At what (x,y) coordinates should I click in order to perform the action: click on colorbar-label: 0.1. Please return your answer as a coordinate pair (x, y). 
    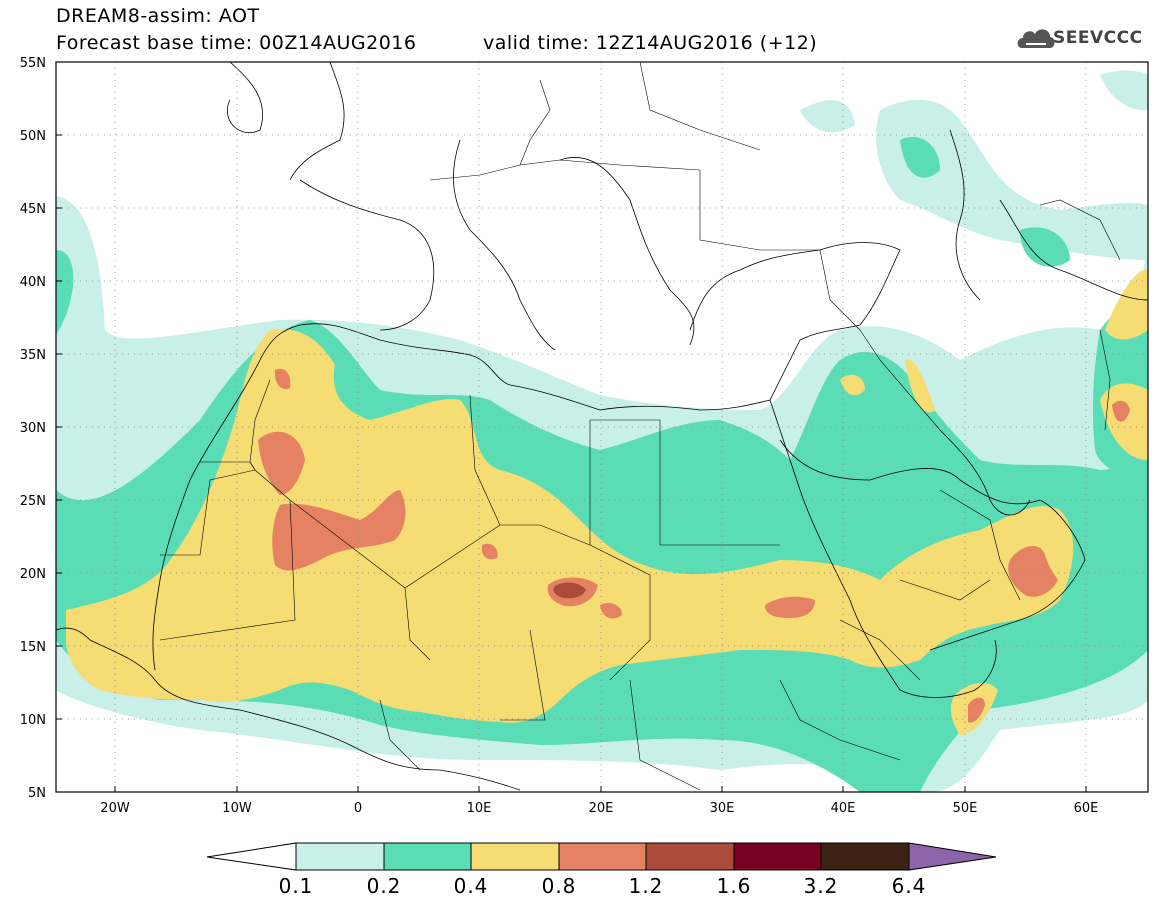
    Looking at the image, I should click on (296, 886).